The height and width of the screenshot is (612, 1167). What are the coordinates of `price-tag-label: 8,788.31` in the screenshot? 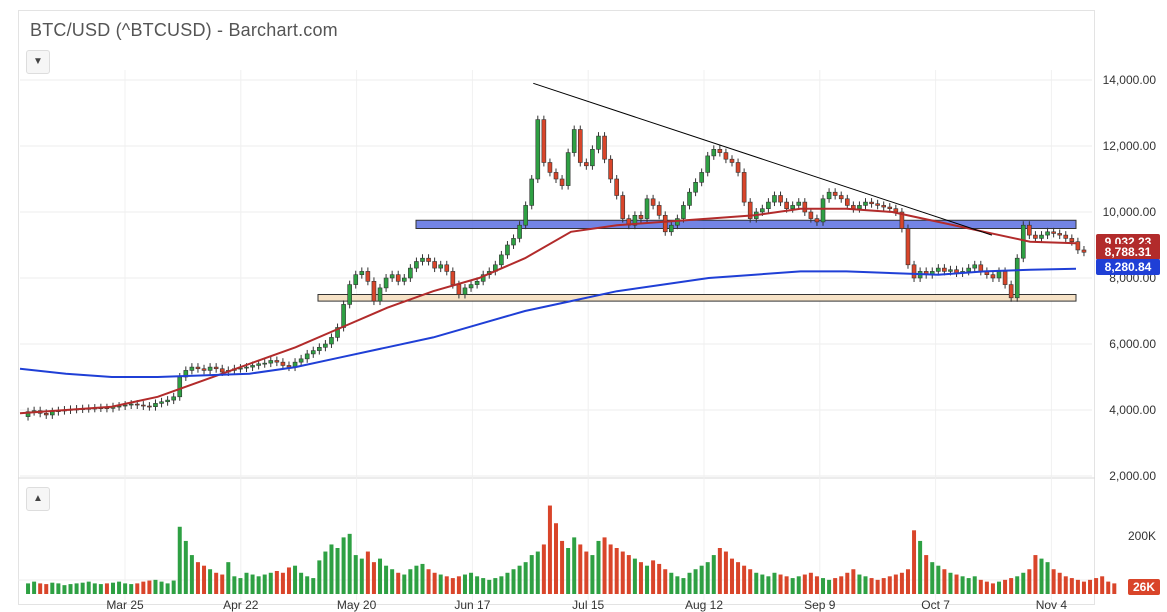 It's located at (1128, 252).